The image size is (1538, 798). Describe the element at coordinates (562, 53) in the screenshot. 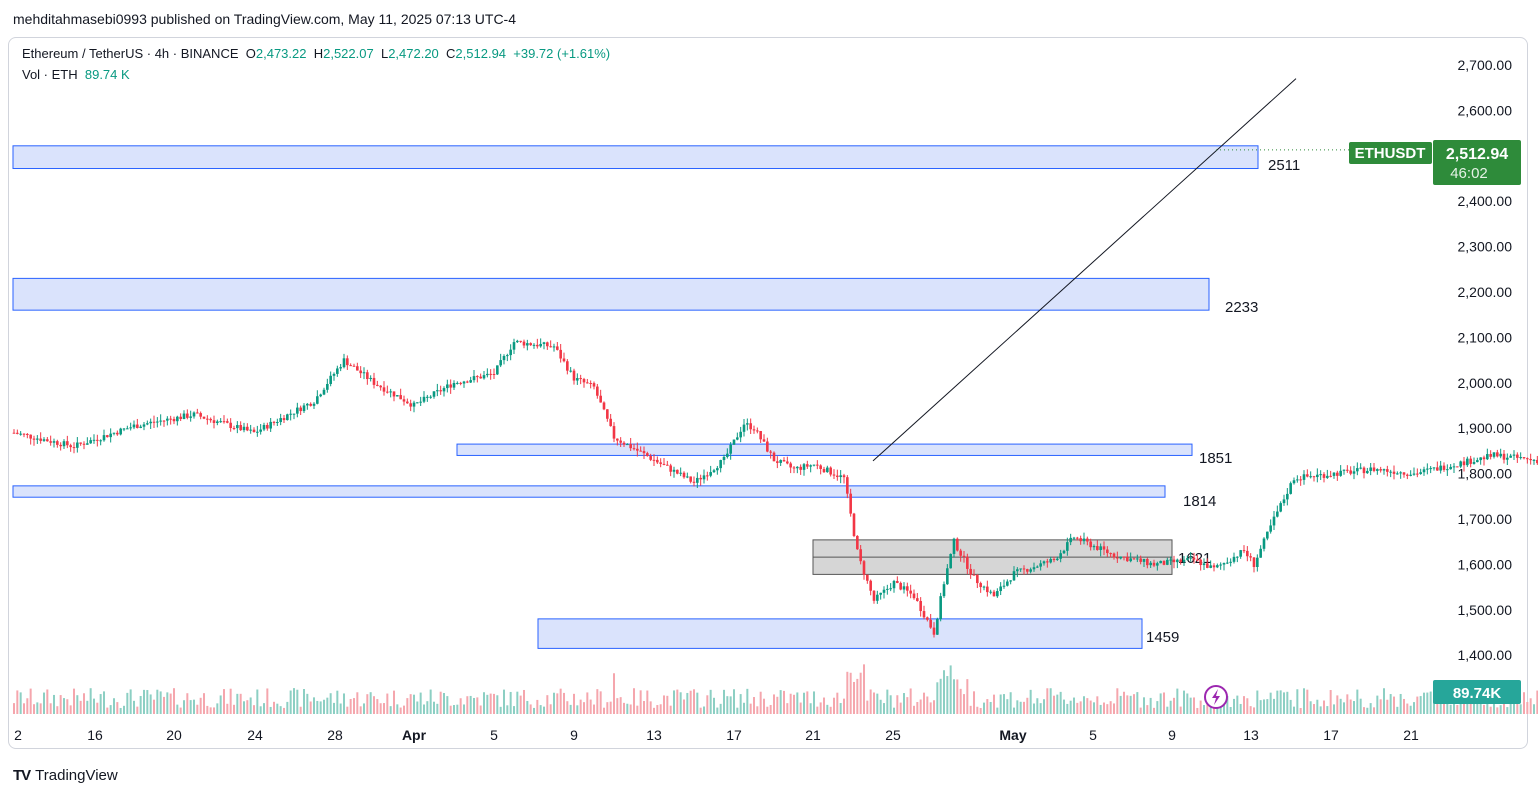

I see `change-value: +39.72 (+1.61%)` at that location.